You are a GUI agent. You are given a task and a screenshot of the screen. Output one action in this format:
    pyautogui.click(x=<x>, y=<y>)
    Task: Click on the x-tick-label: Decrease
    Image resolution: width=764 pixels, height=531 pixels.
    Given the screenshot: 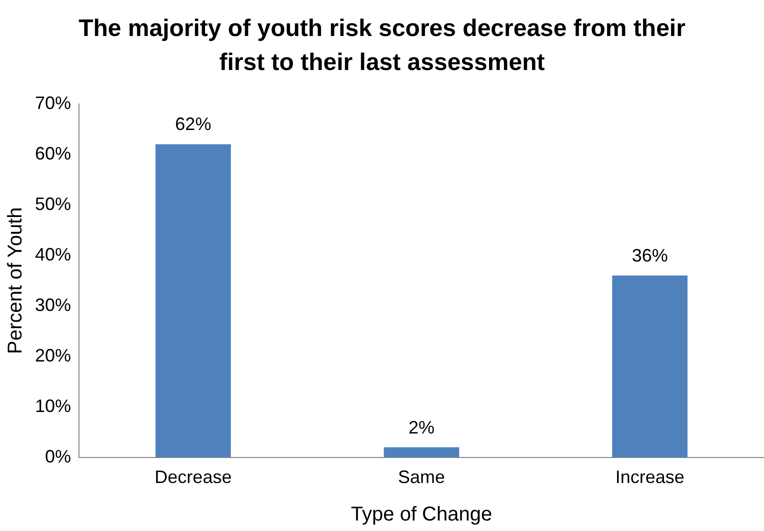 What is the action you would take?
    pyautogui.click(x=193, y=477)
    